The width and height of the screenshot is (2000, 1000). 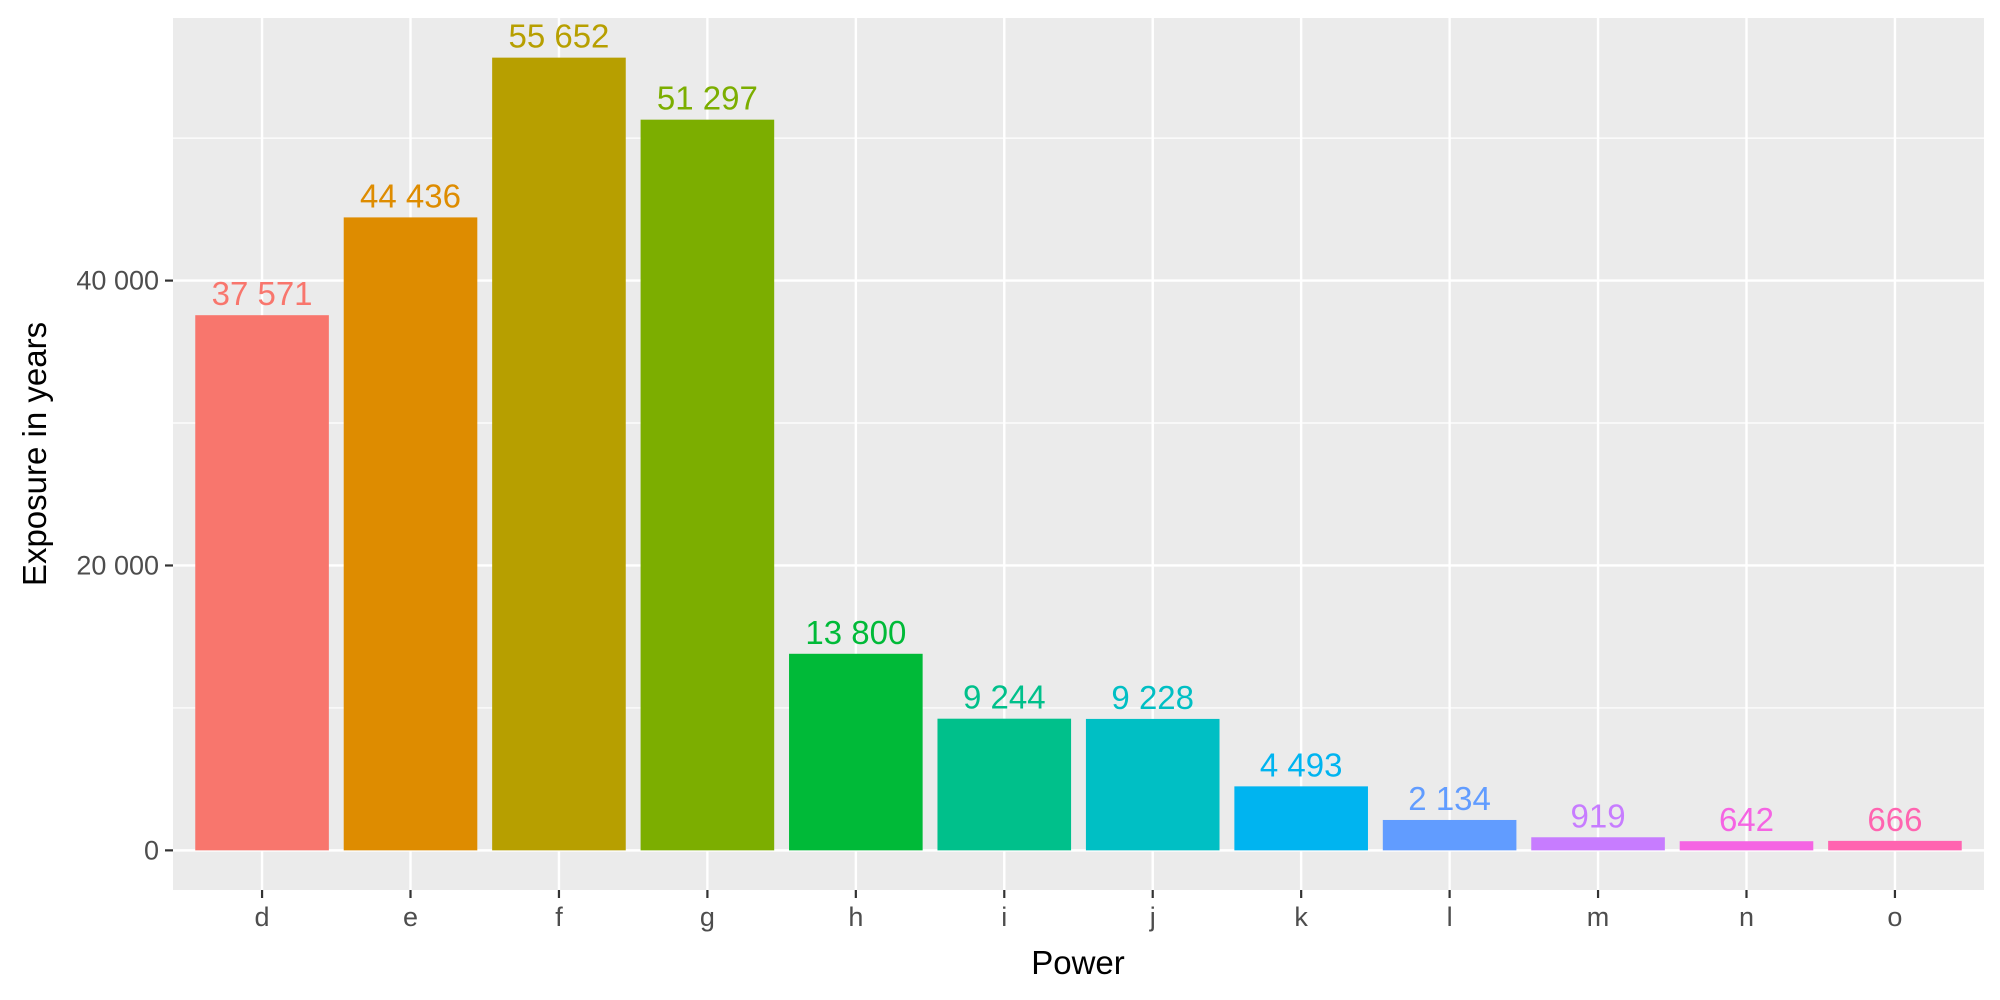 I want to click on x-tick-label: o, so click(x=1894, y=917).